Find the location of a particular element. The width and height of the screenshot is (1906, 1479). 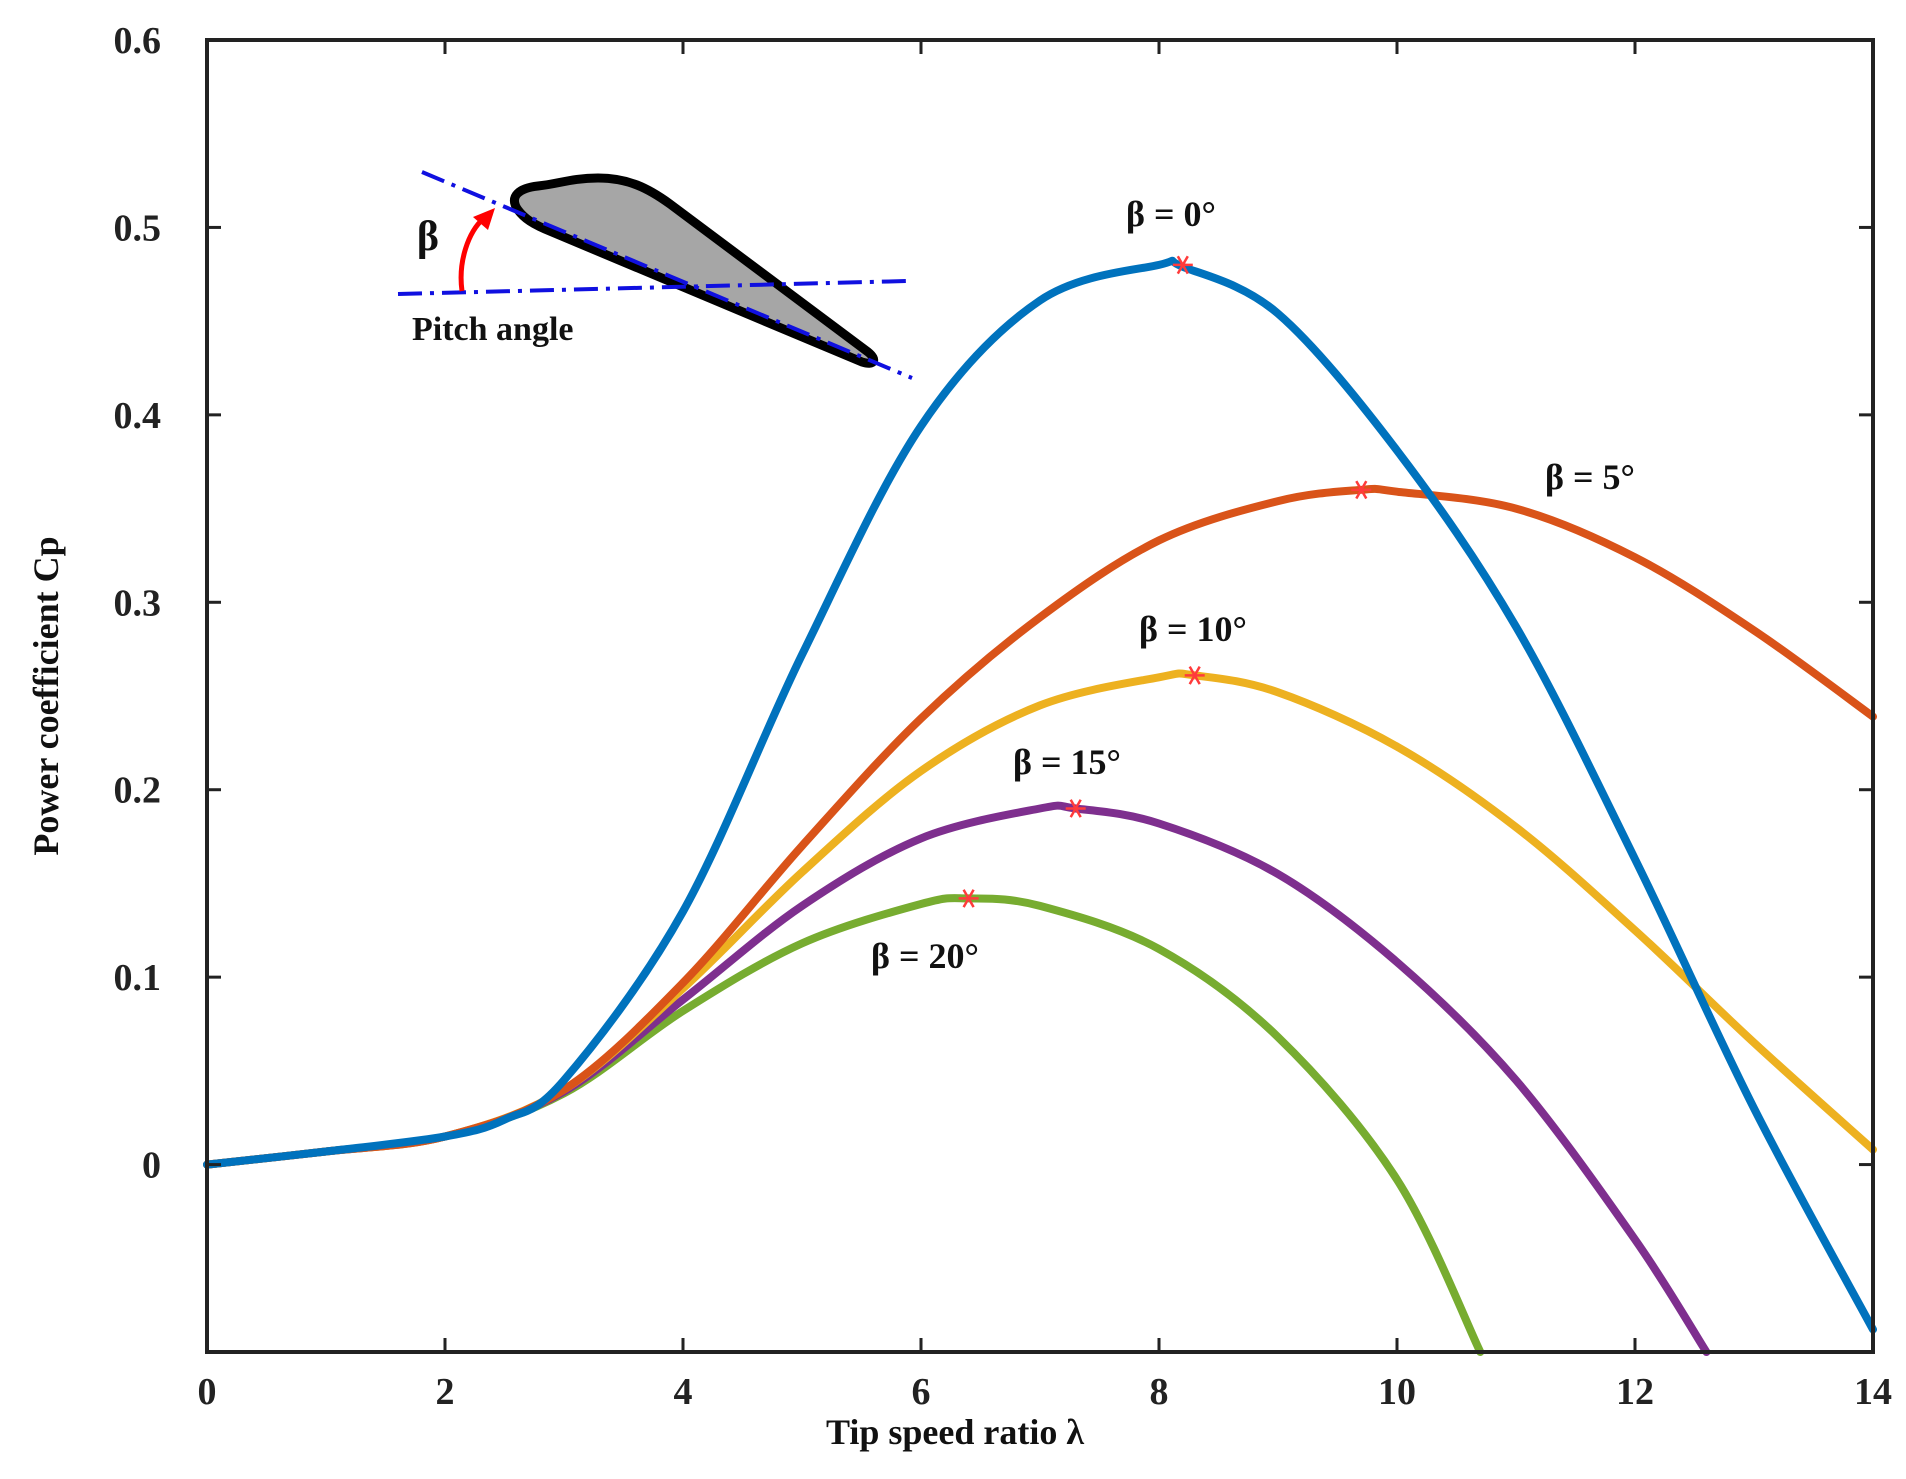

pitch-angle-inset: β Pitch angle is located at coordinates (655, 275).